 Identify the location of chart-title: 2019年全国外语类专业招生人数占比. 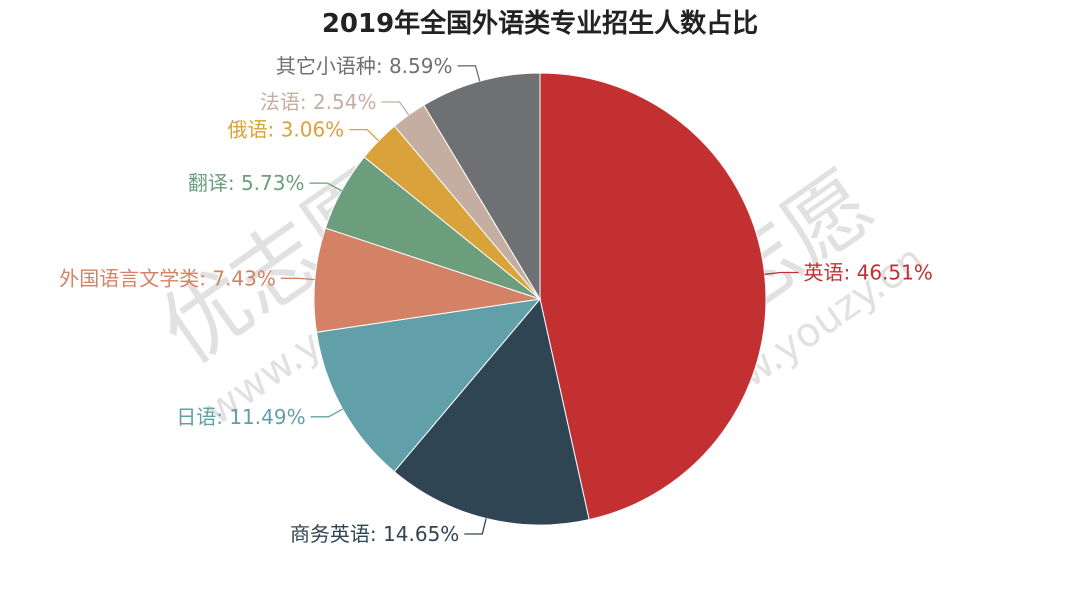
(540, 23).